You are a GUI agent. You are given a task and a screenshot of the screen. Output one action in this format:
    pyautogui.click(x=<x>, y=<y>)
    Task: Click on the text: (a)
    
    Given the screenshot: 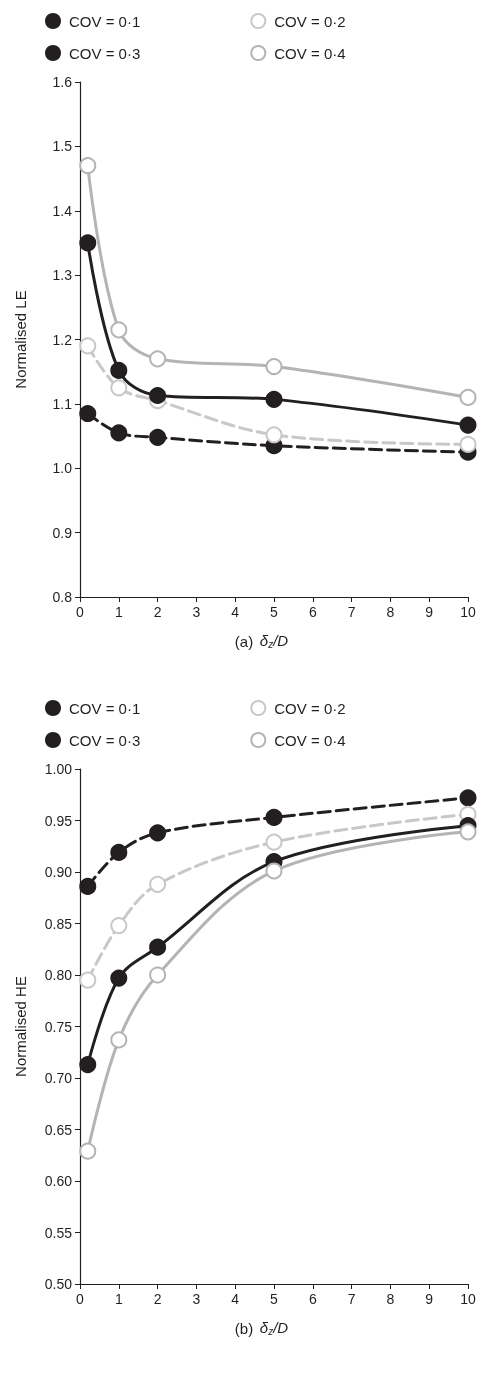 What is the action you would take?
    pyautogui.click(x=244, y=641)
    